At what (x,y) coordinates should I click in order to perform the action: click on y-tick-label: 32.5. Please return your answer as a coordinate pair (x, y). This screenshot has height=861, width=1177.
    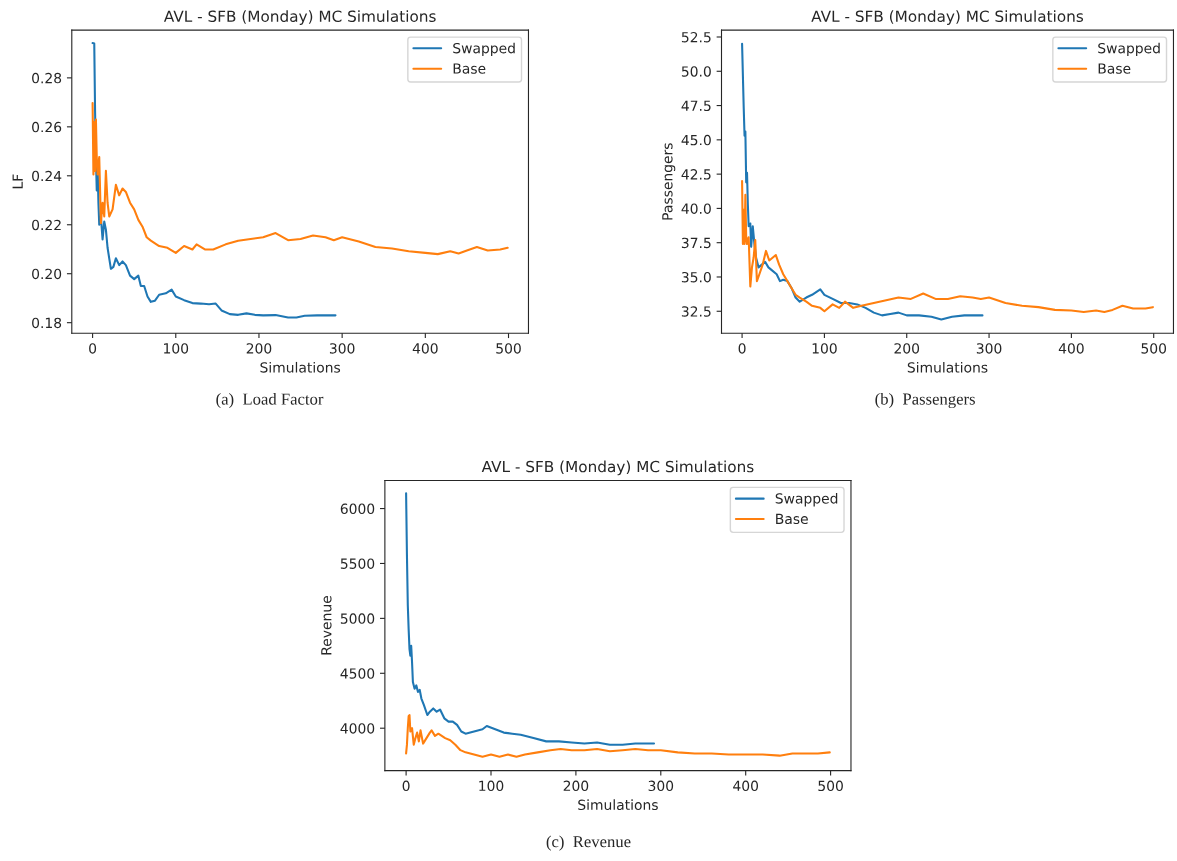
    Looking at the image, I should click on (696, 311).